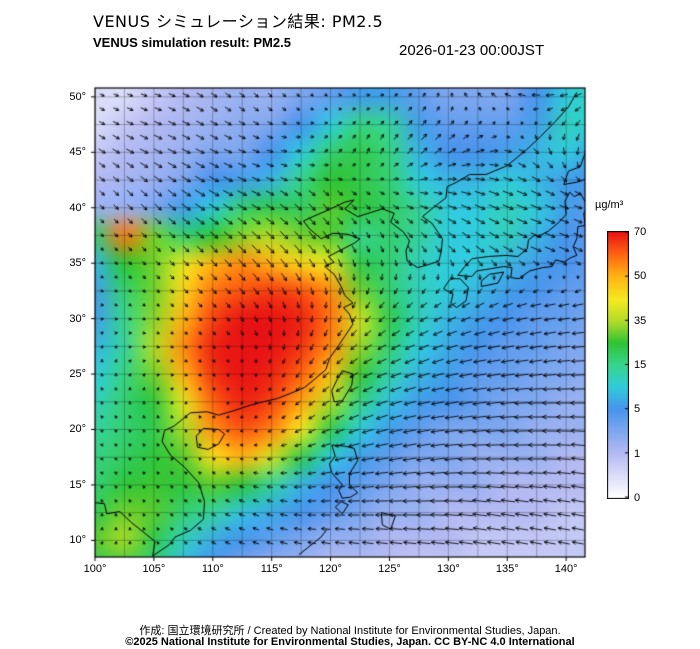  Describe the element at coordinates (448, 569) in the screenshot. I see `x-tick-label: 130°` at that location.